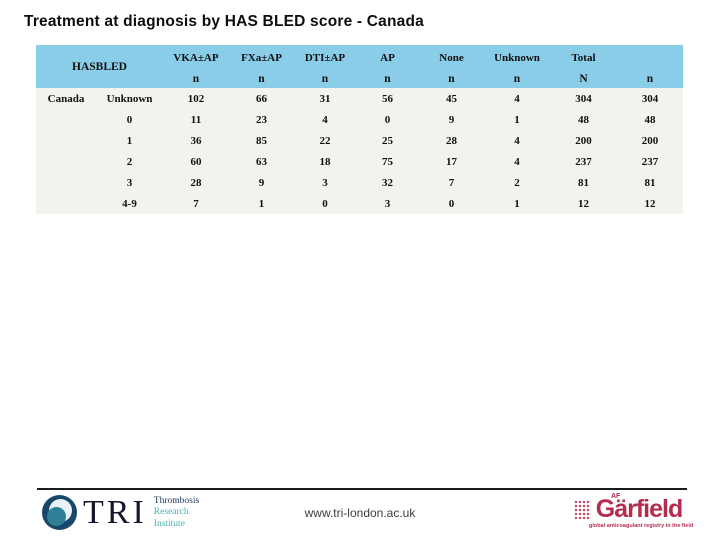 This screenshot has width=720, height=540. I want to click on tri-institute-name: Thrombosis Research Institute, so click(176, 512).